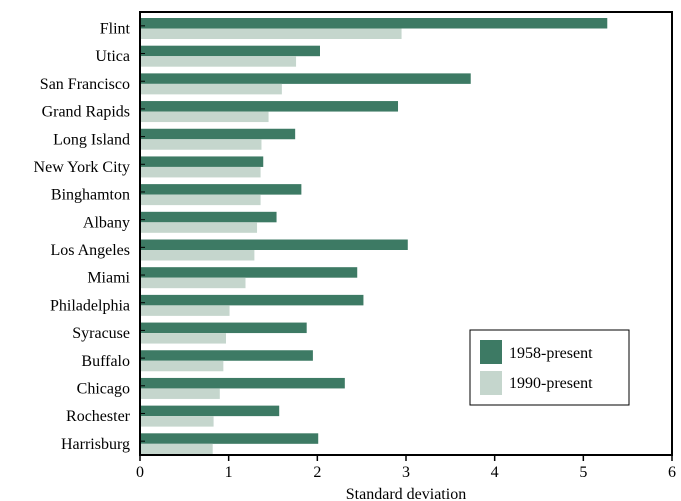 The height and width of the screenshot is (501, 681). What do you see at coordinates (549, 367) in the screenshot?
I see `legend: 1958-present 1990-present` at bounding box center [549, 367].